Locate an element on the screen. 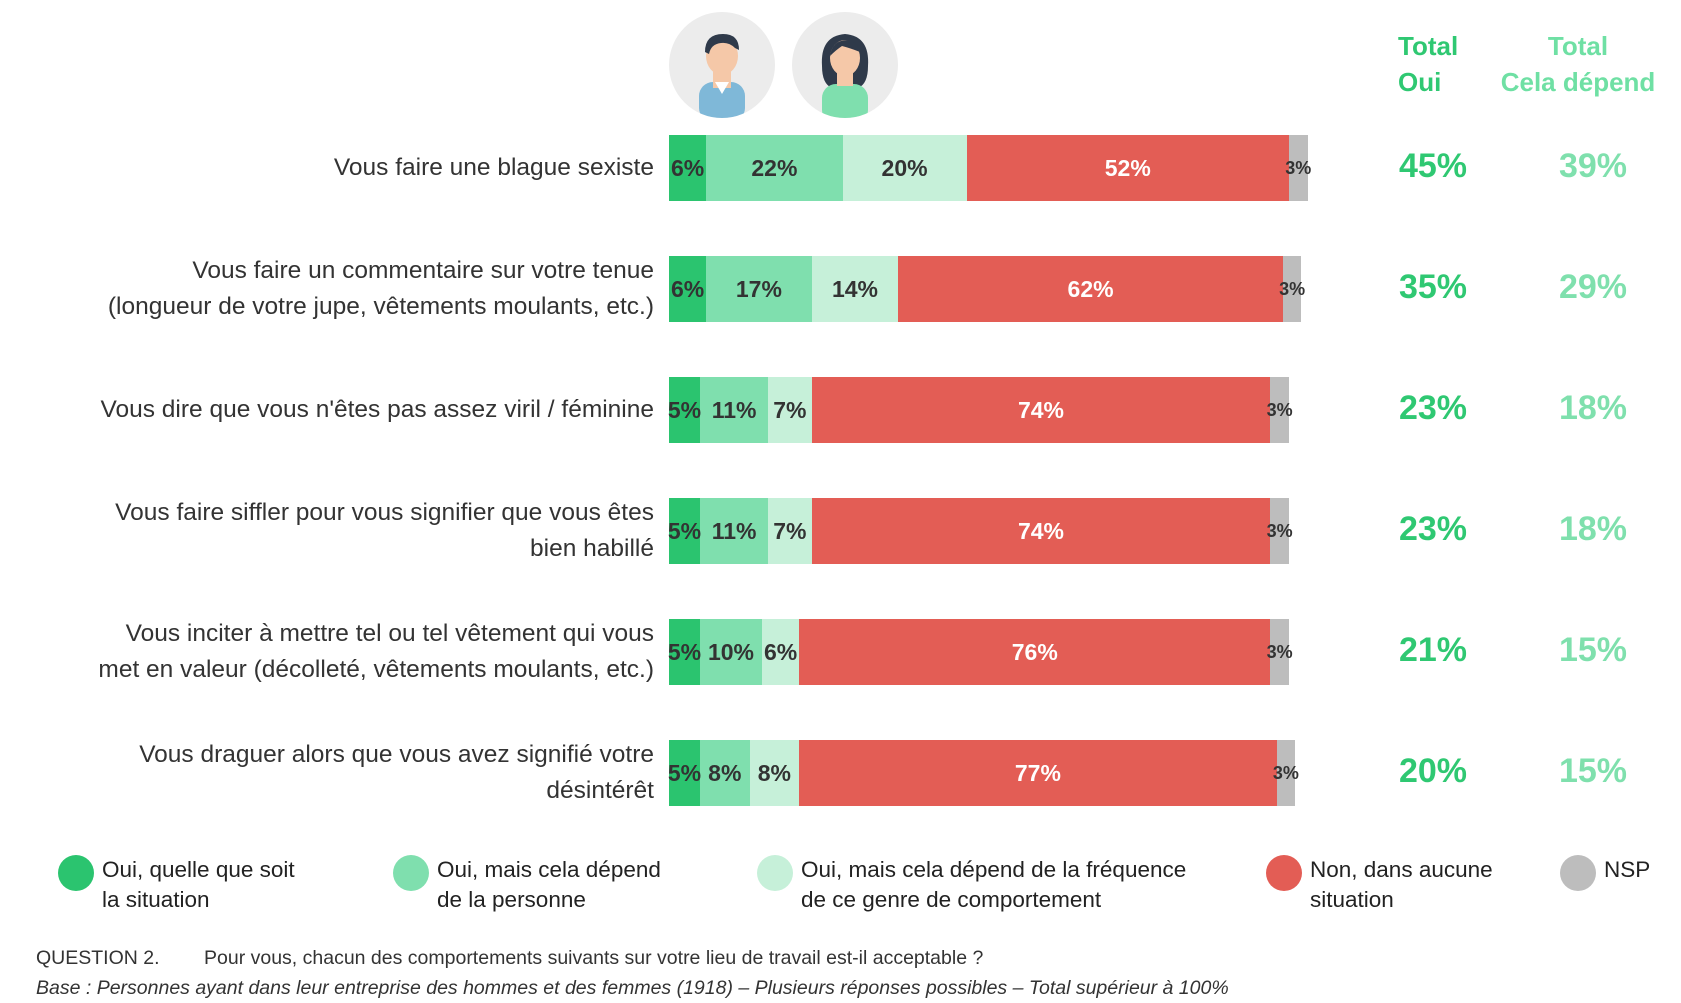 The height and width of the screenshot is (1003, 1681). bar-segment: 14% is located at coordinates (855, 289).